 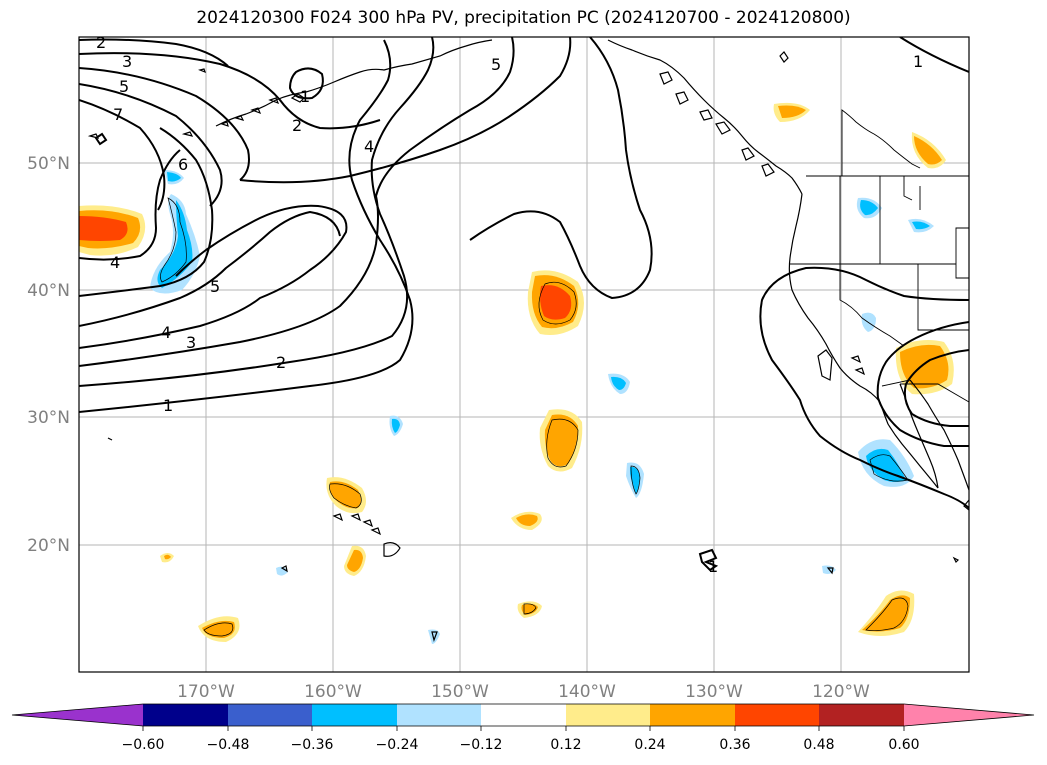 I want to click on lat-label-40n: 40°N, so click(x=48, y=291).